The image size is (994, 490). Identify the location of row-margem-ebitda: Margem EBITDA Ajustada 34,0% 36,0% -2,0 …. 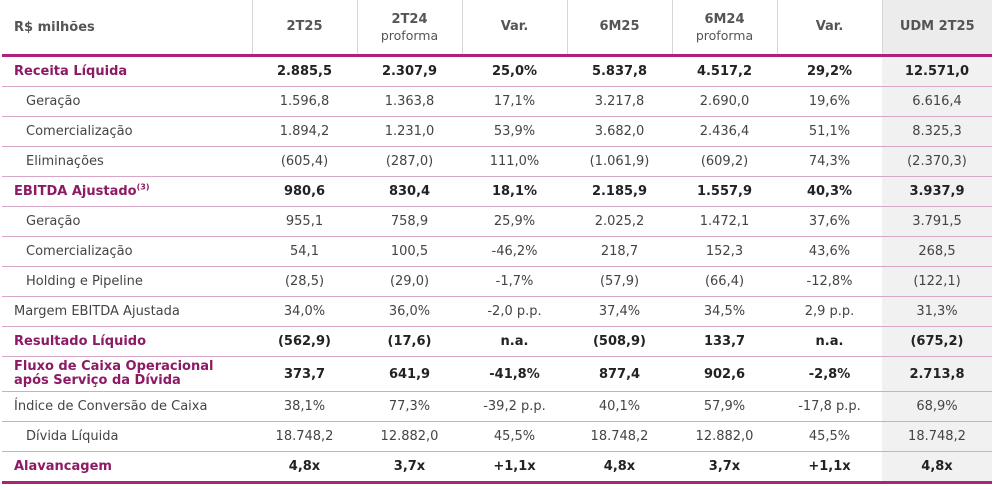
(497, 311).